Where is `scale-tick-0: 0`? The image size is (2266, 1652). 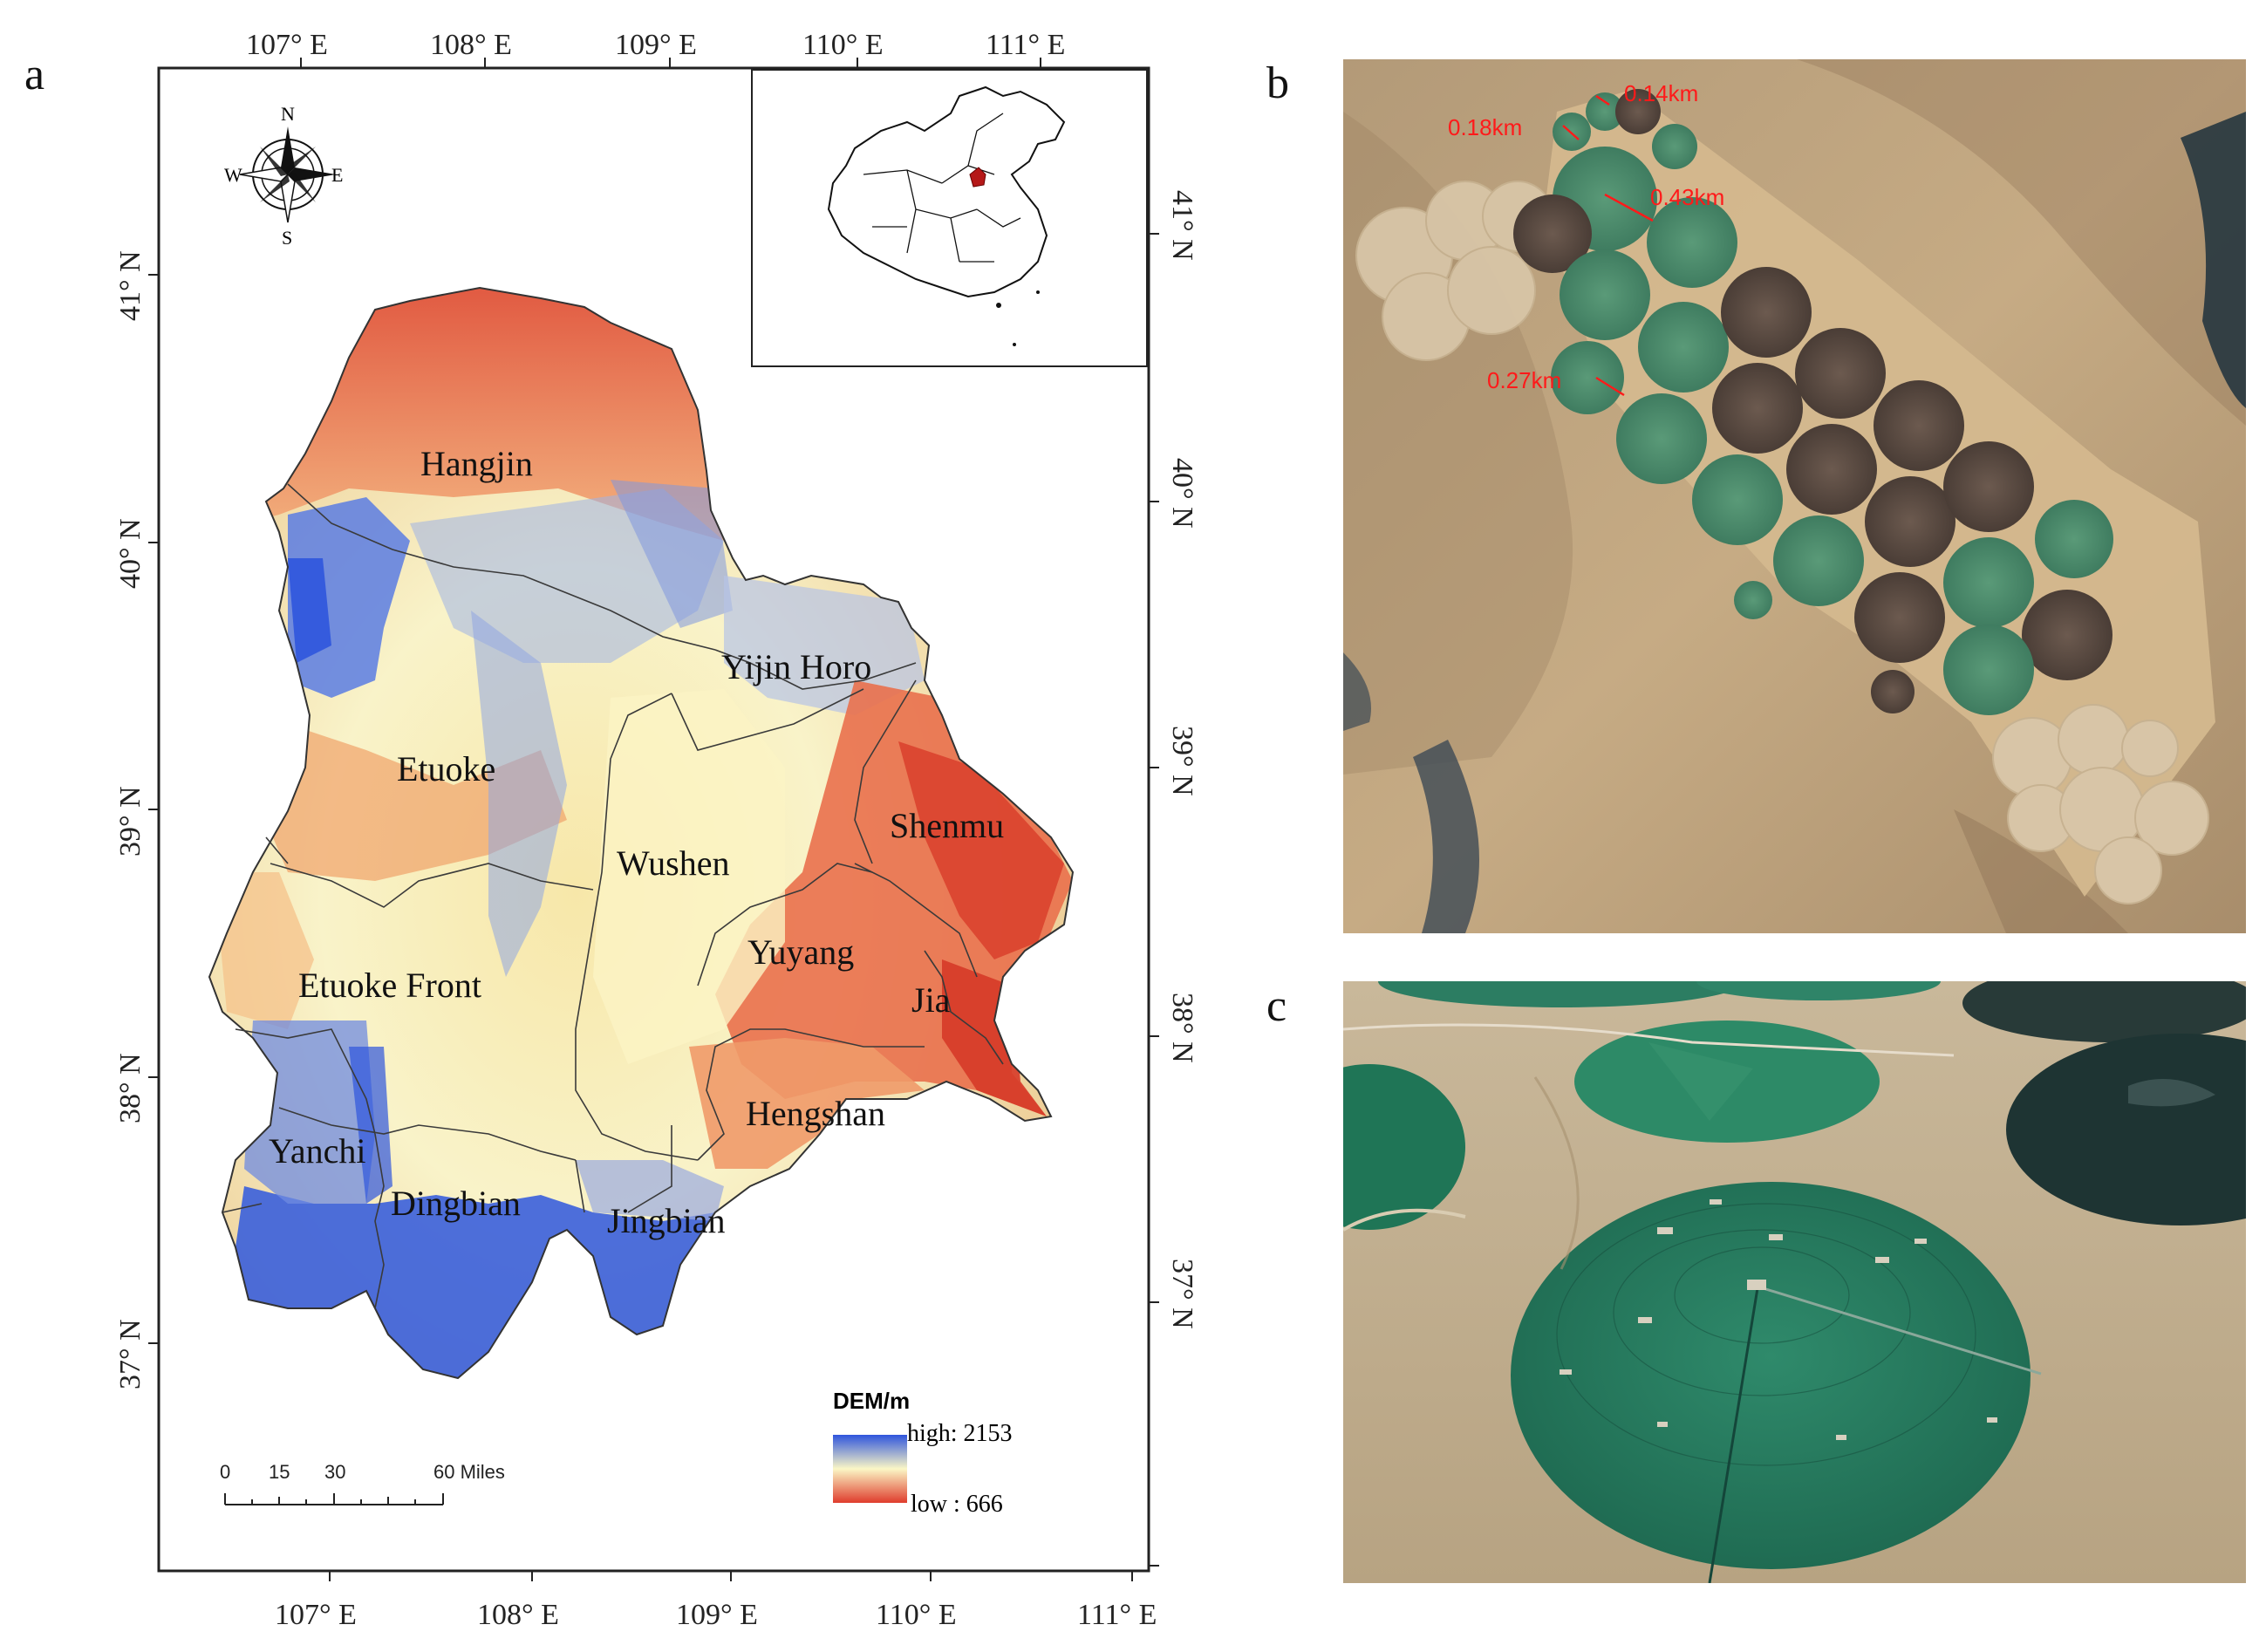 scale-tick-0: 0 is located at coordinates (225, 1472).